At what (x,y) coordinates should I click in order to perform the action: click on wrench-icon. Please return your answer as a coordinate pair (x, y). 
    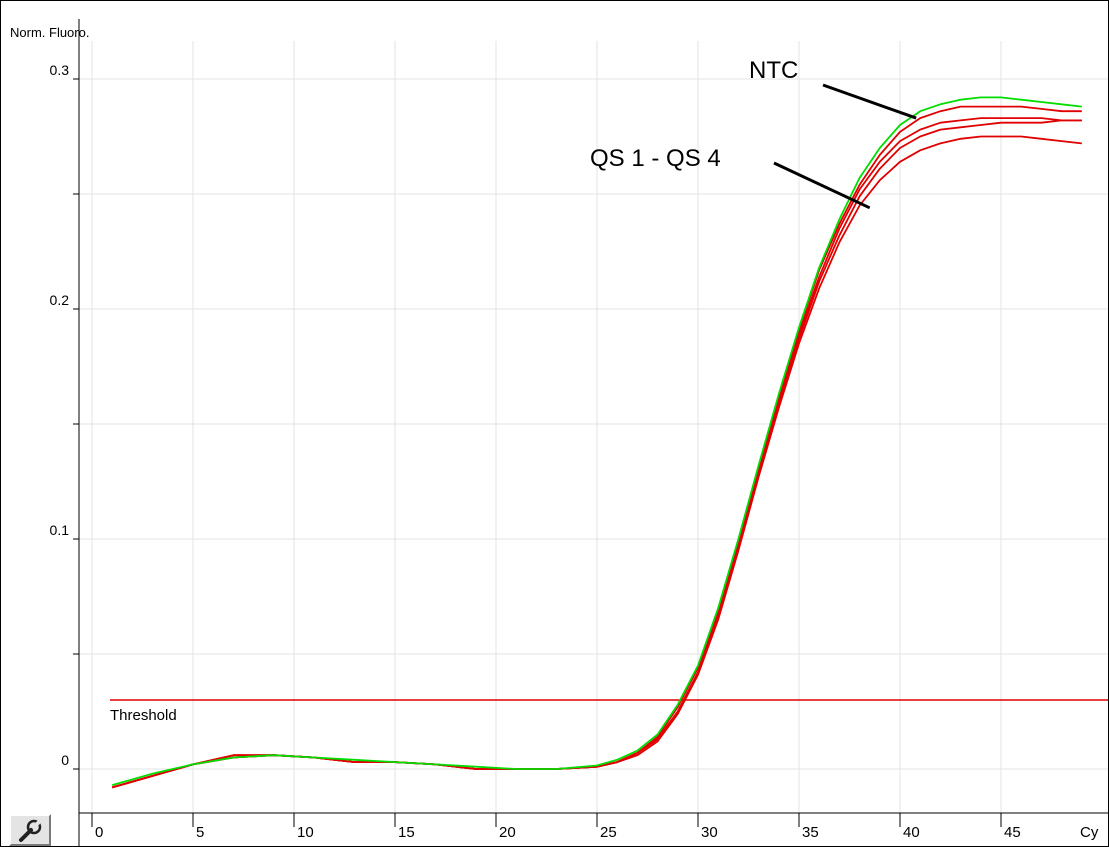
    Looking at the image, I should click on (30, 830).